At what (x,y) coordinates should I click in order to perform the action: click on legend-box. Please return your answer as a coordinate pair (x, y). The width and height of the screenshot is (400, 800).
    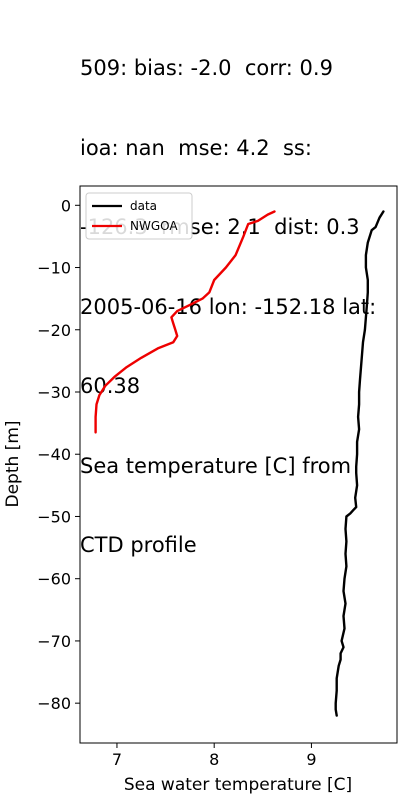
    Looking at the image, I should click on (139, 216).